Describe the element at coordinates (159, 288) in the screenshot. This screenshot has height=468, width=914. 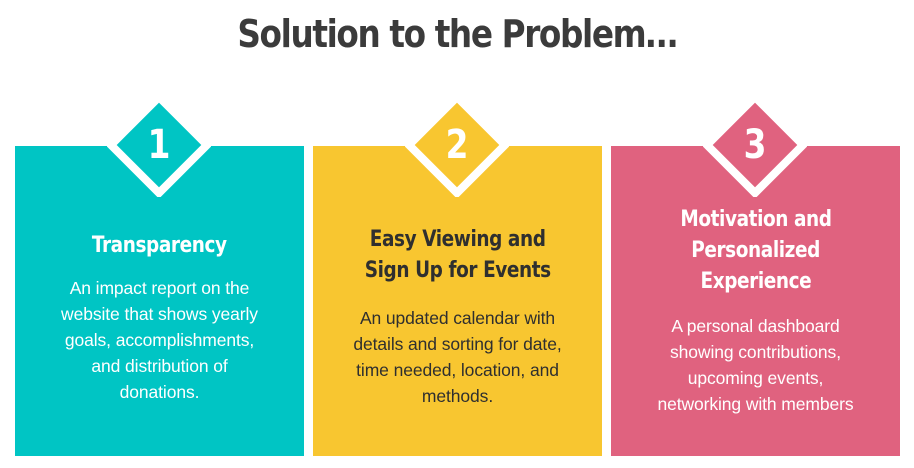
I see `card-description-line: An impact report on the` at that location.